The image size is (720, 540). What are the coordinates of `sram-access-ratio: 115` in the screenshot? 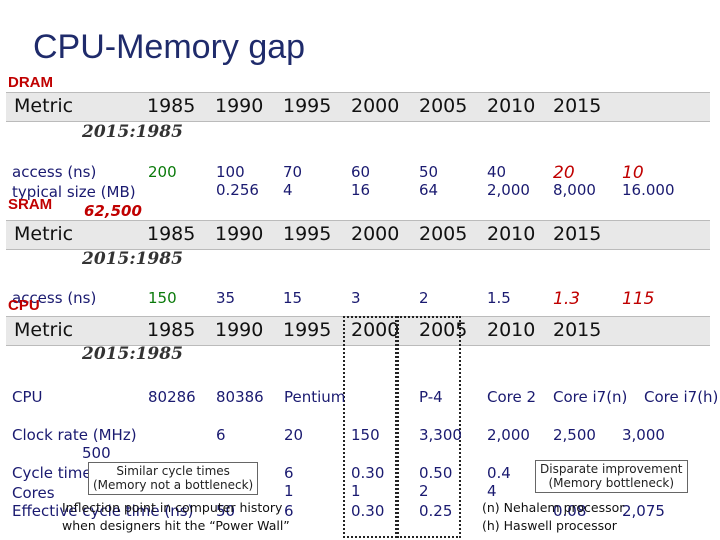 It's located at (638, 299).